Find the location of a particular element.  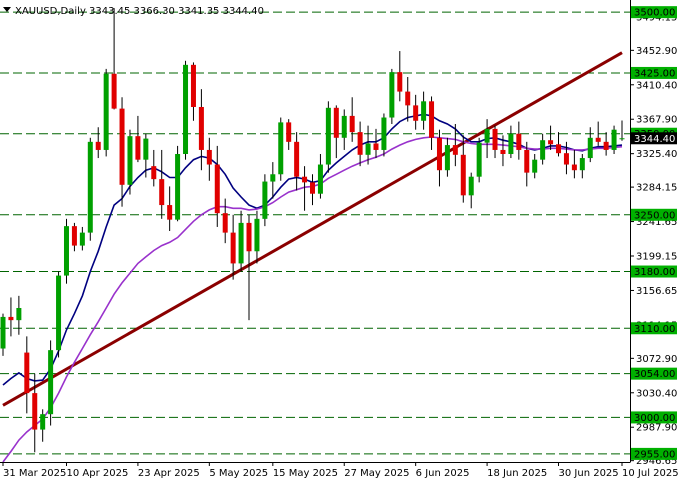

price-tick-label: 3156.65 is located at coordinates (656, 291).